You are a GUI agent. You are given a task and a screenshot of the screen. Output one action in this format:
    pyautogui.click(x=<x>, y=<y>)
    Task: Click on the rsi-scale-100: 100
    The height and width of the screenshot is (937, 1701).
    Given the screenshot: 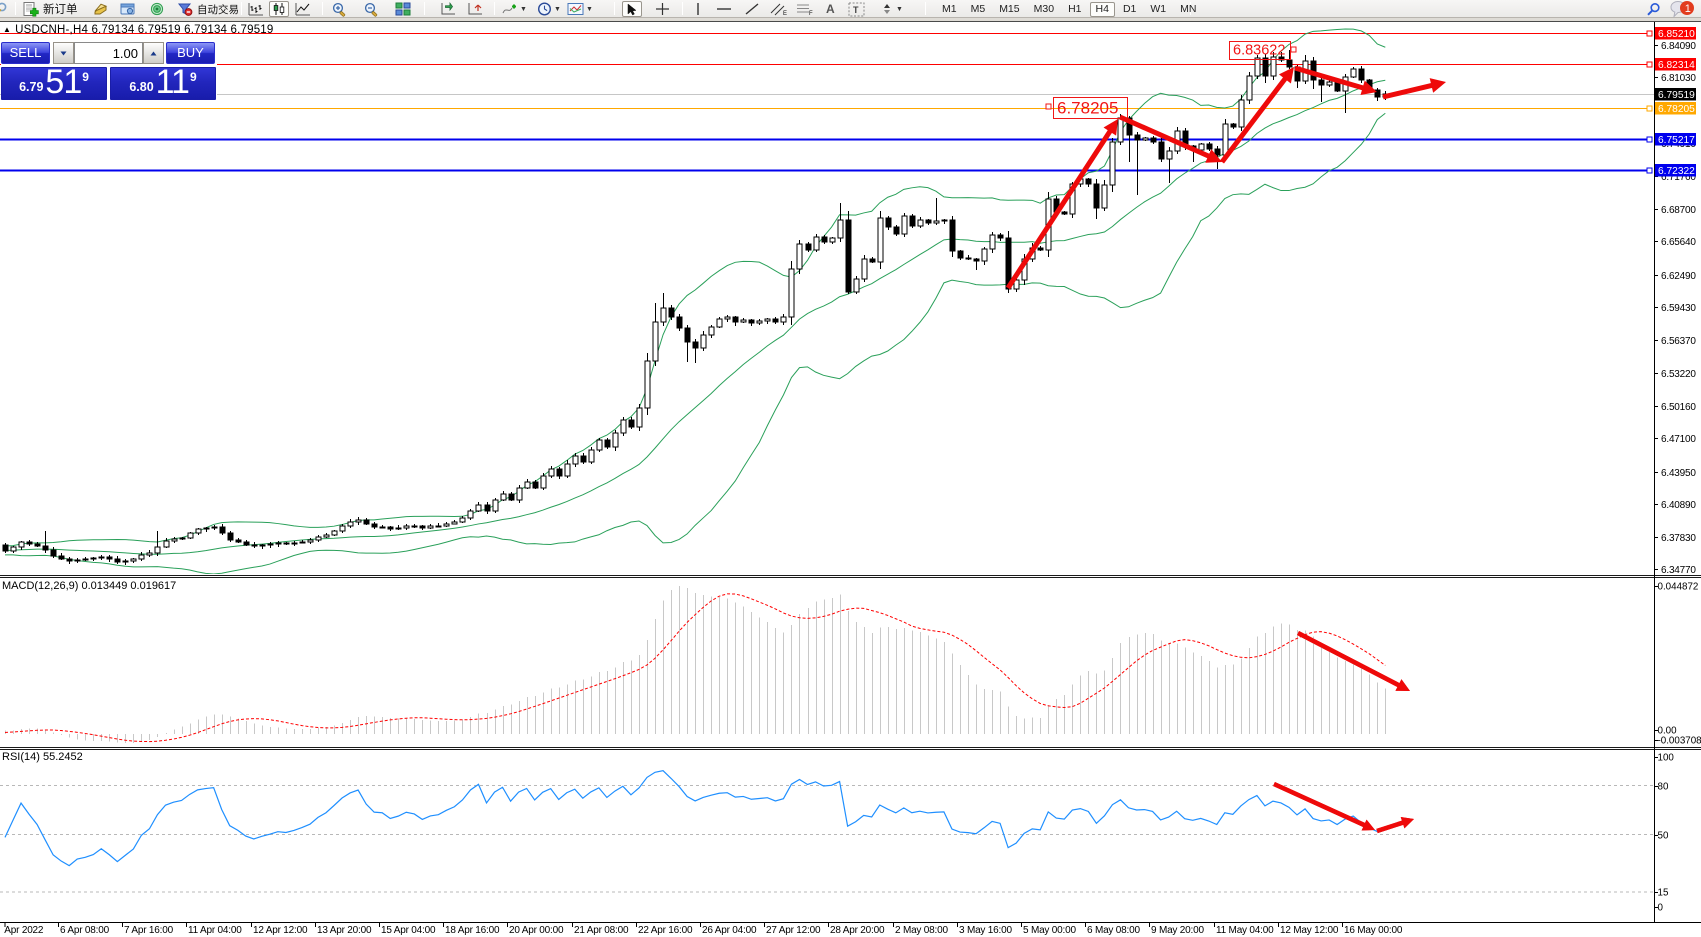 What is the action you would take?
    pyautogui.click(x=1666, y=758)
    